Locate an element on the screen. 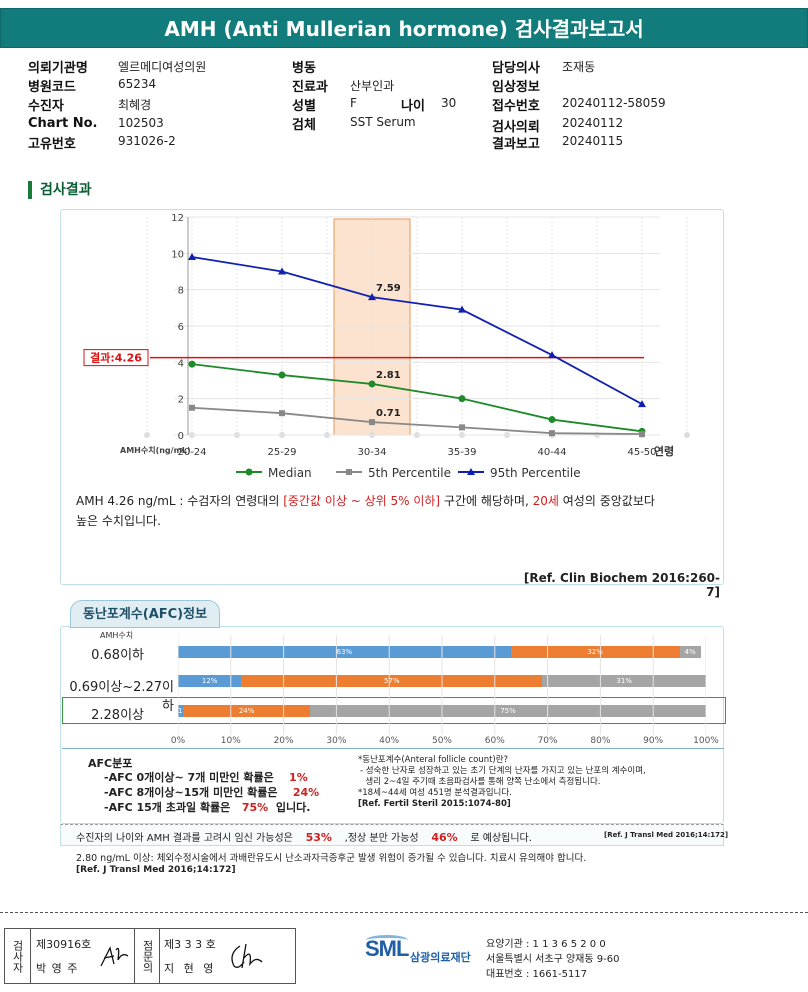 Image resolution: width=808 pixels, height=992 pixels. inspector-name: 박 영 주 is located at coordinates (57, 968).